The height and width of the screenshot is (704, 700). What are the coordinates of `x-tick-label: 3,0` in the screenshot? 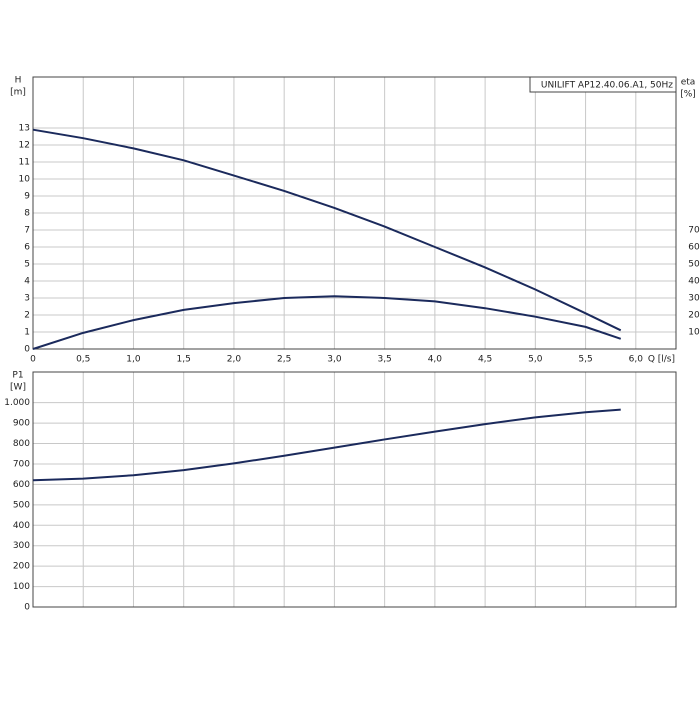 It's located at (334, 360).